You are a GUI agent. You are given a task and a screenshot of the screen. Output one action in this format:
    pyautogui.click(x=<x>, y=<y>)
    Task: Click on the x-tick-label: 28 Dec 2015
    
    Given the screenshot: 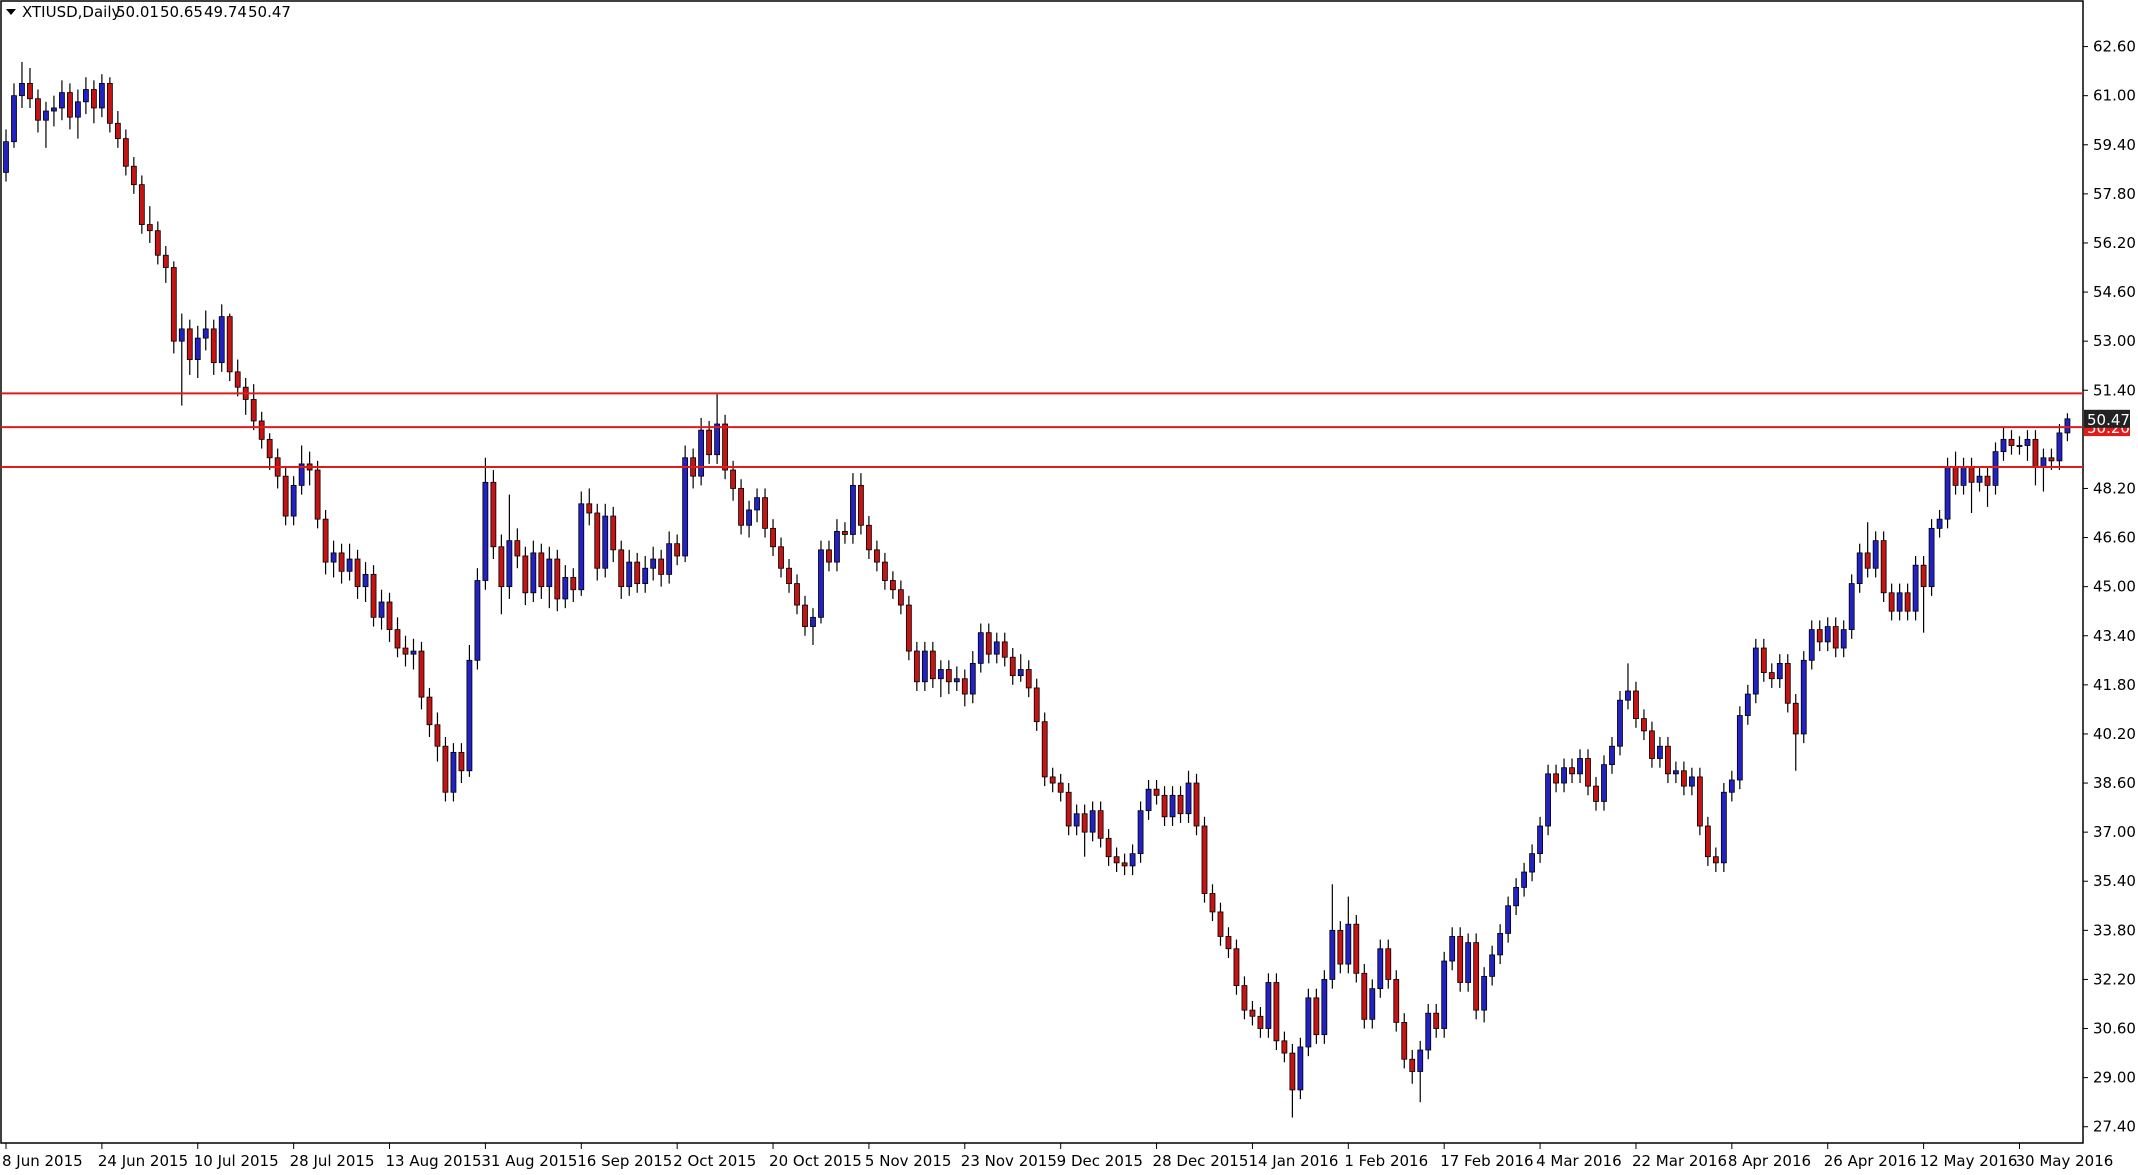 What is the action you would take?
    pyautogui.click(x=1201, y=1161)
    